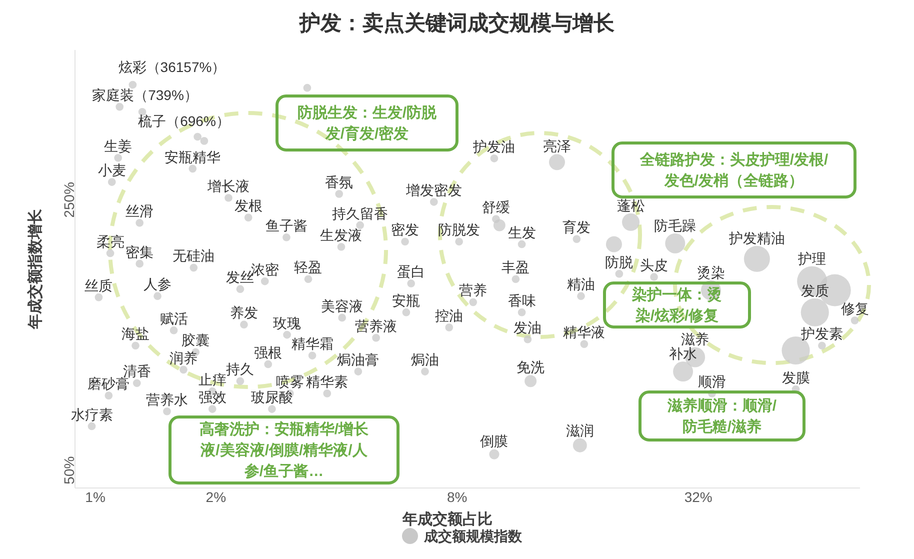 The width and height of the screenshot is (914, 559). I want to click on data-label: 防毛躁, so click(675, 225).